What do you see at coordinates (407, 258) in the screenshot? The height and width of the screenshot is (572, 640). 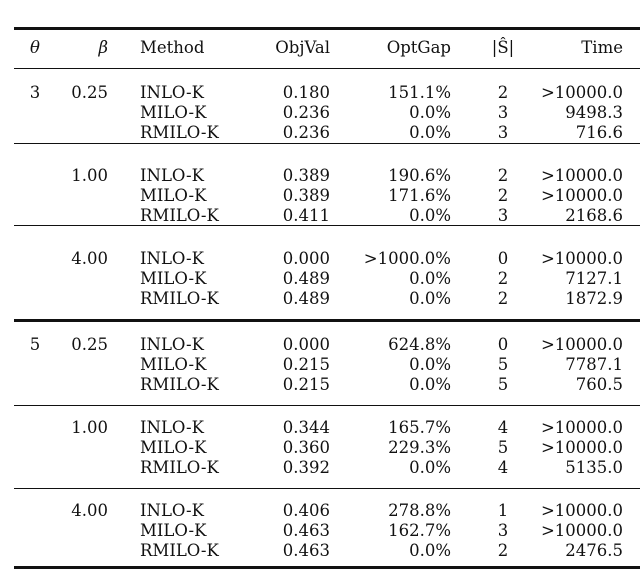 I see `optgap-cell: >1000.0%` at bounding box center [407, 258].